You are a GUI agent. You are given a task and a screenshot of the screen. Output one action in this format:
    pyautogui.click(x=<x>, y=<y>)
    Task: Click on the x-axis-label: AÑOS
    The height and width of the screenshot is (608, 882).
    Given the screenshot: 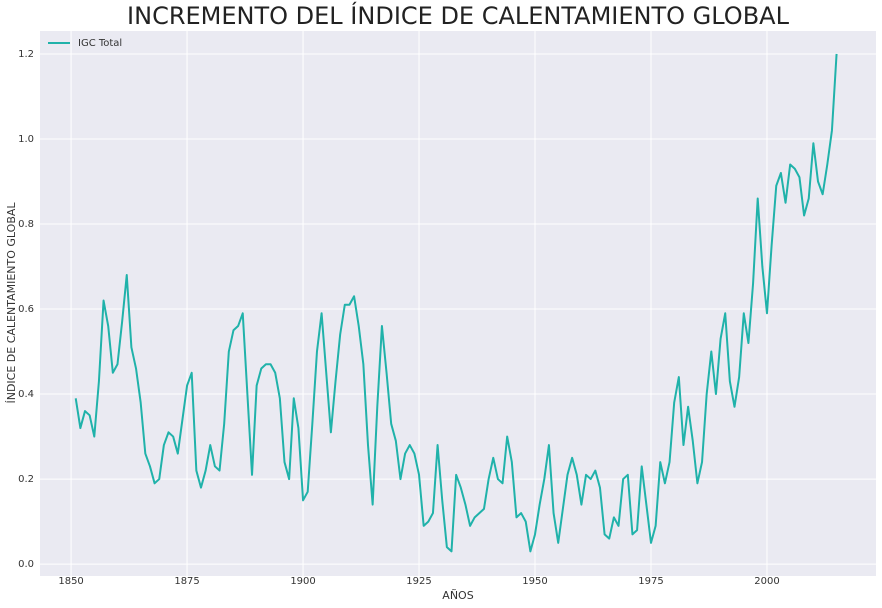 What is the action you would take?
    pyautogui.click(x=457, y=595)
    